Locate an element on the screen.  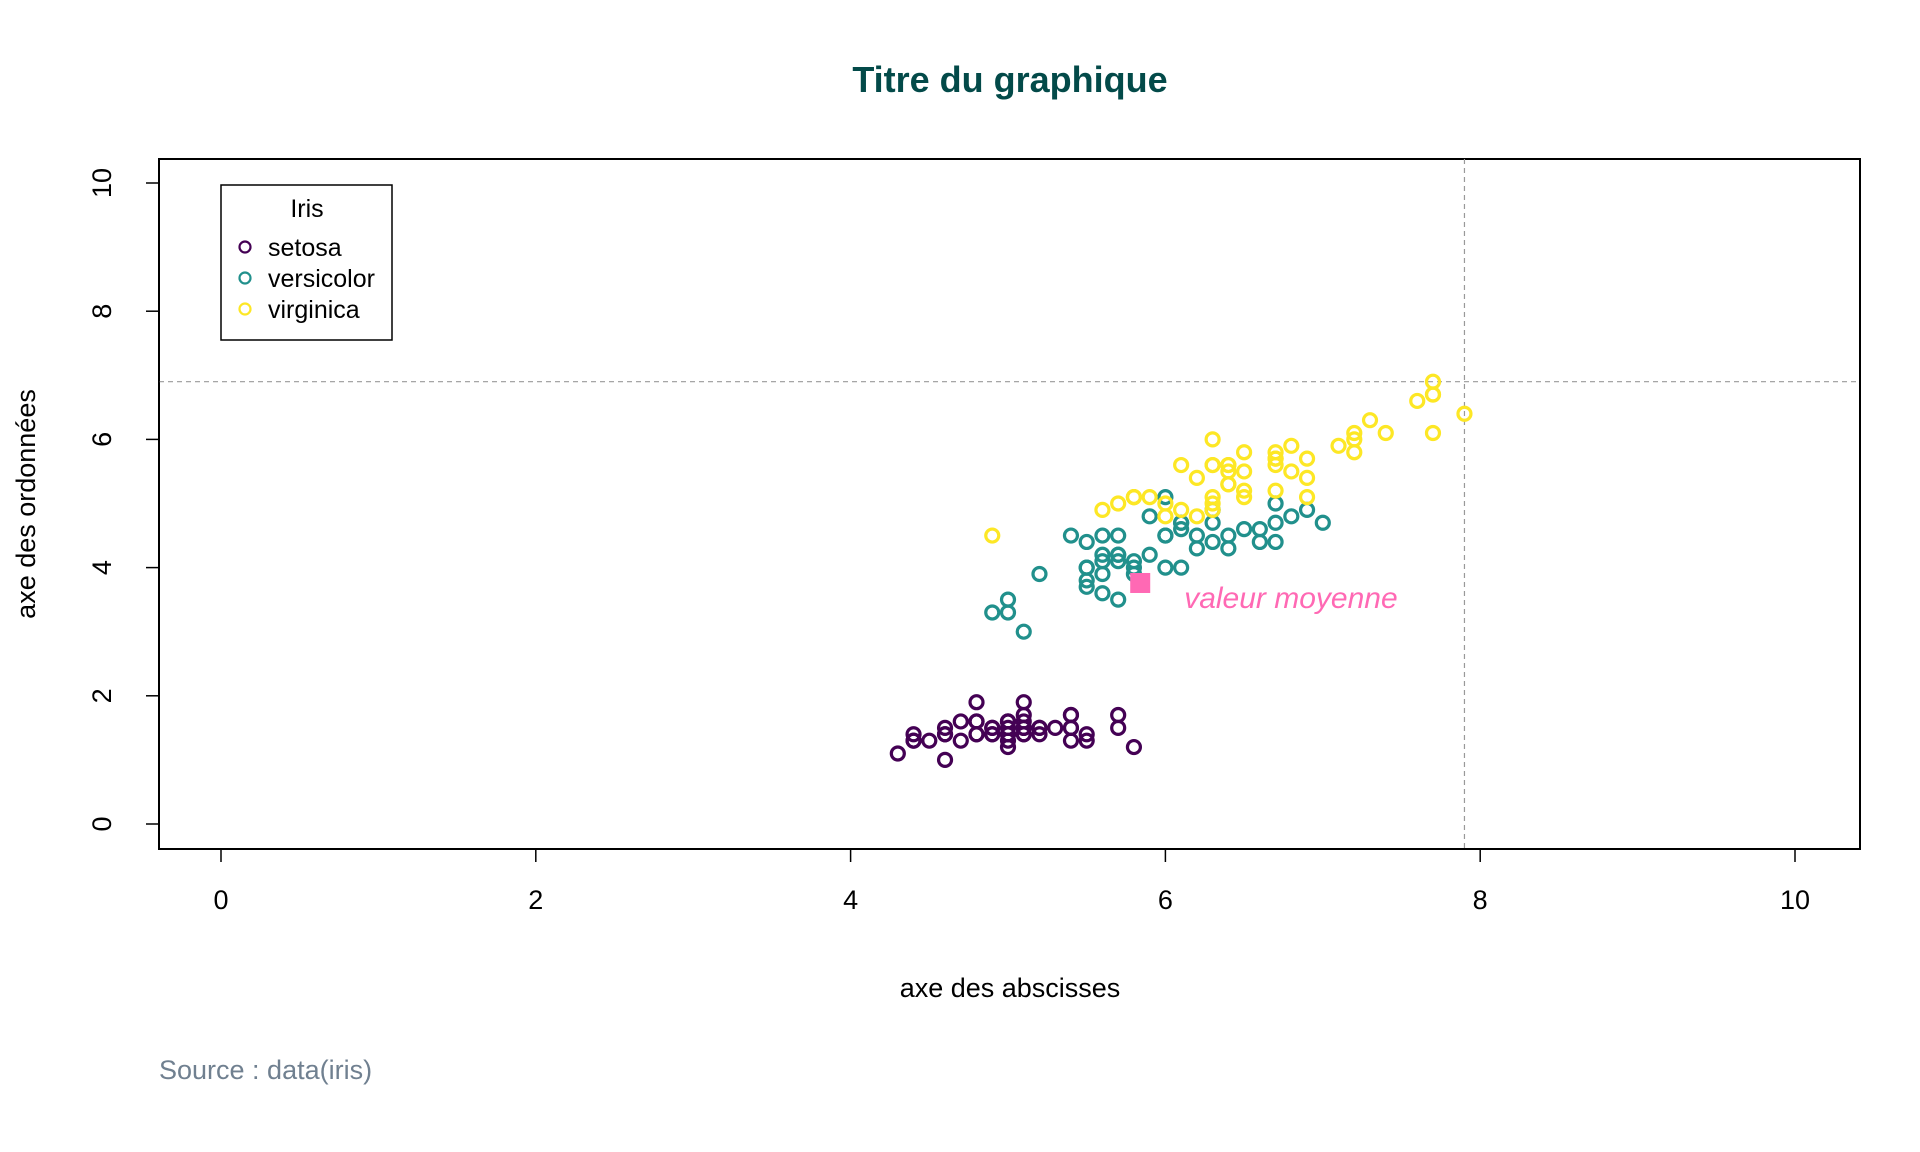
y-axis: 0 2 4 6 8 10 is located at coordinates (123, 500).